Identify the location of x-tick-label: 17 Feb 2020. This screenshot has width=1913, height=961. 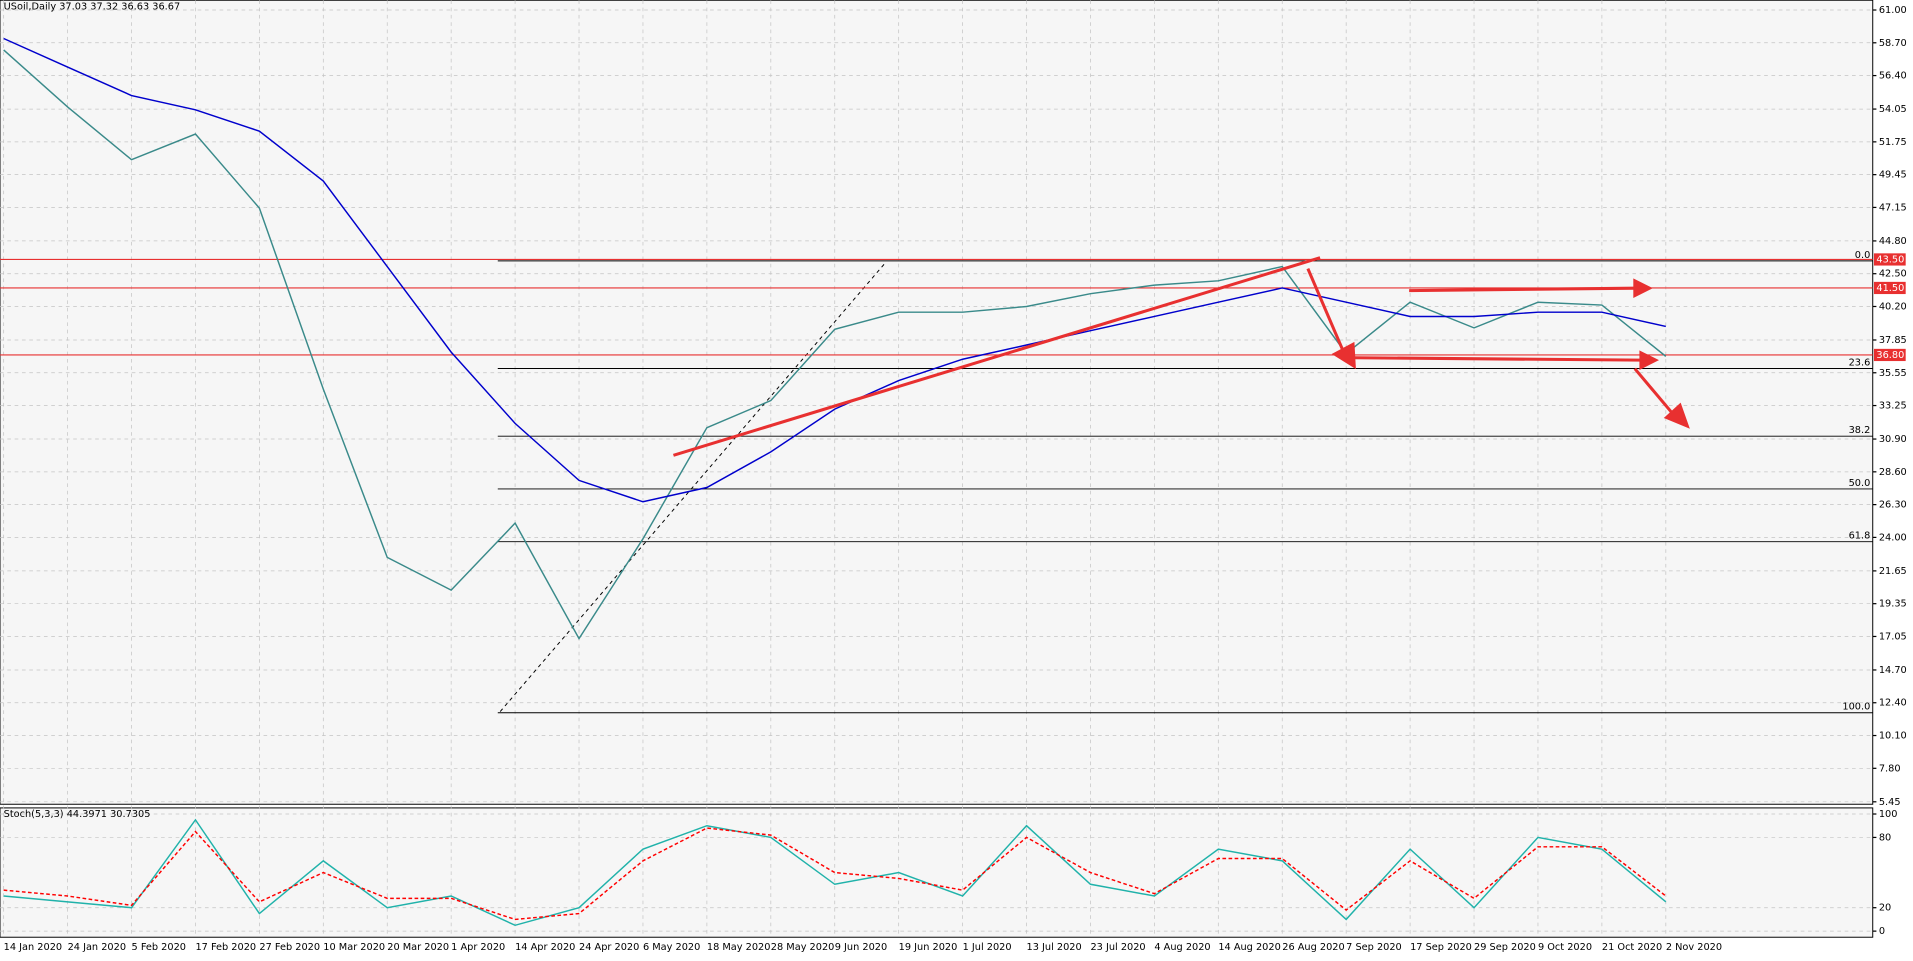
(225, 947).